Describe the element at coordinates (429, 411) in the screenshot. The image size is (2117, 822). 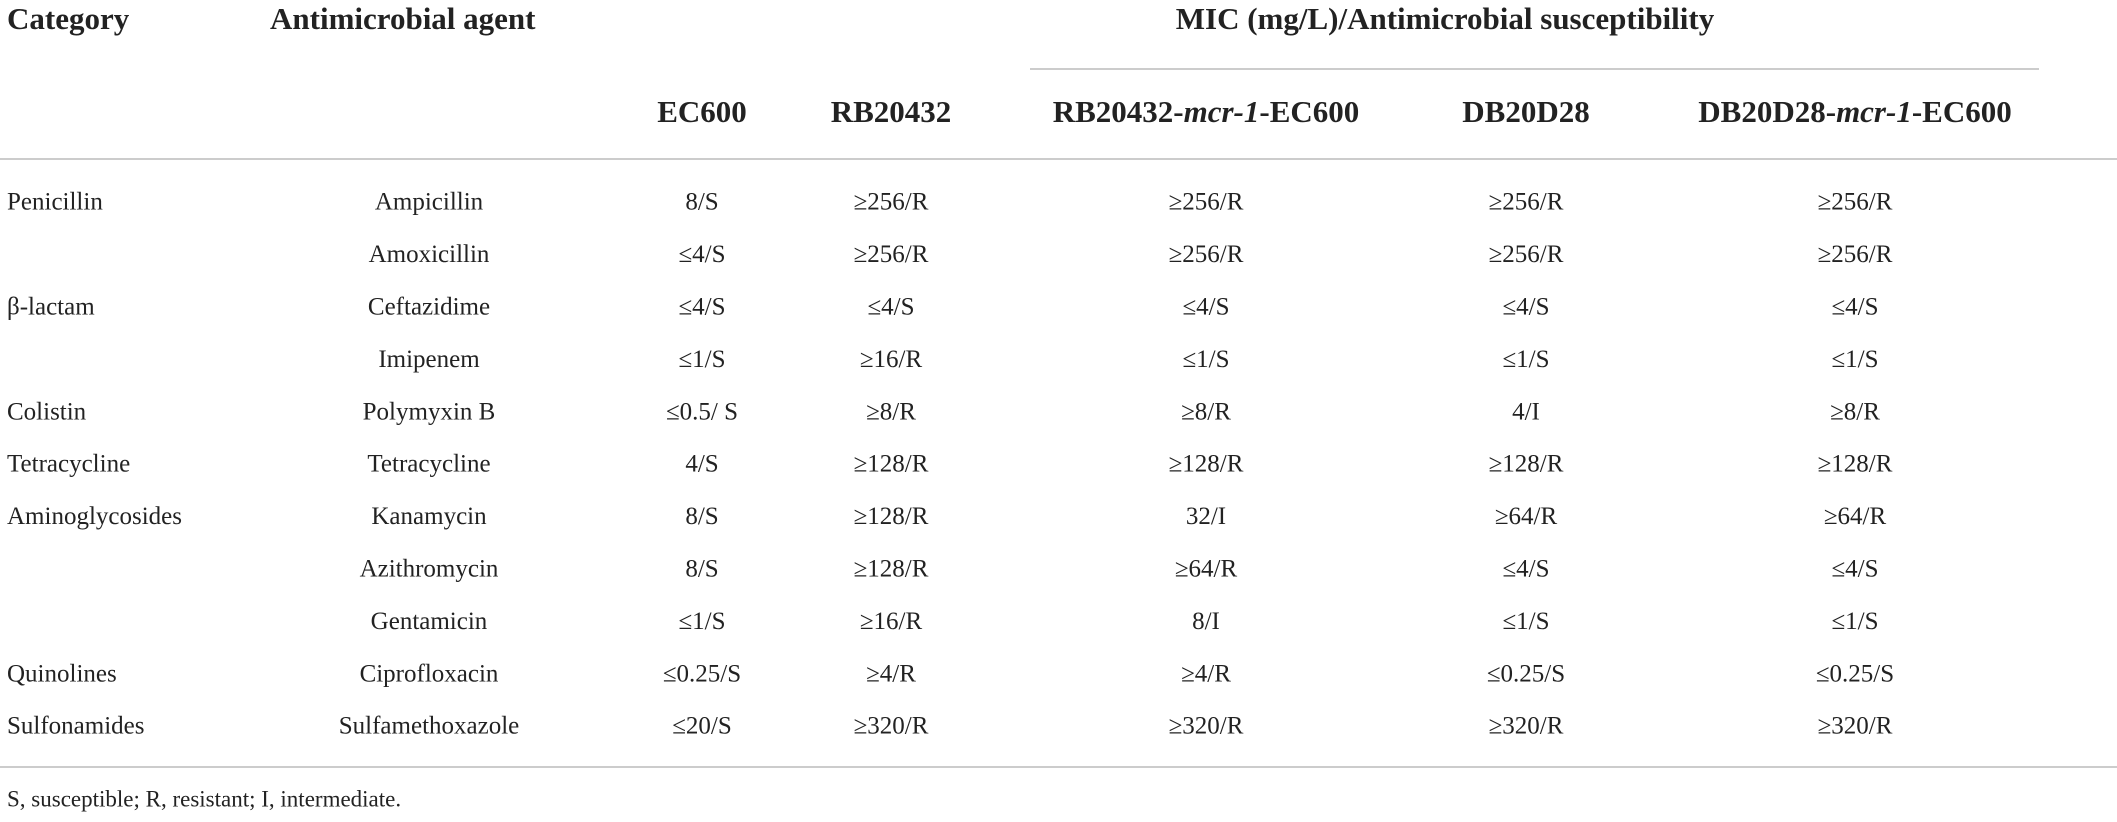
I see `agent-cell: Polymyxin B` at that location.